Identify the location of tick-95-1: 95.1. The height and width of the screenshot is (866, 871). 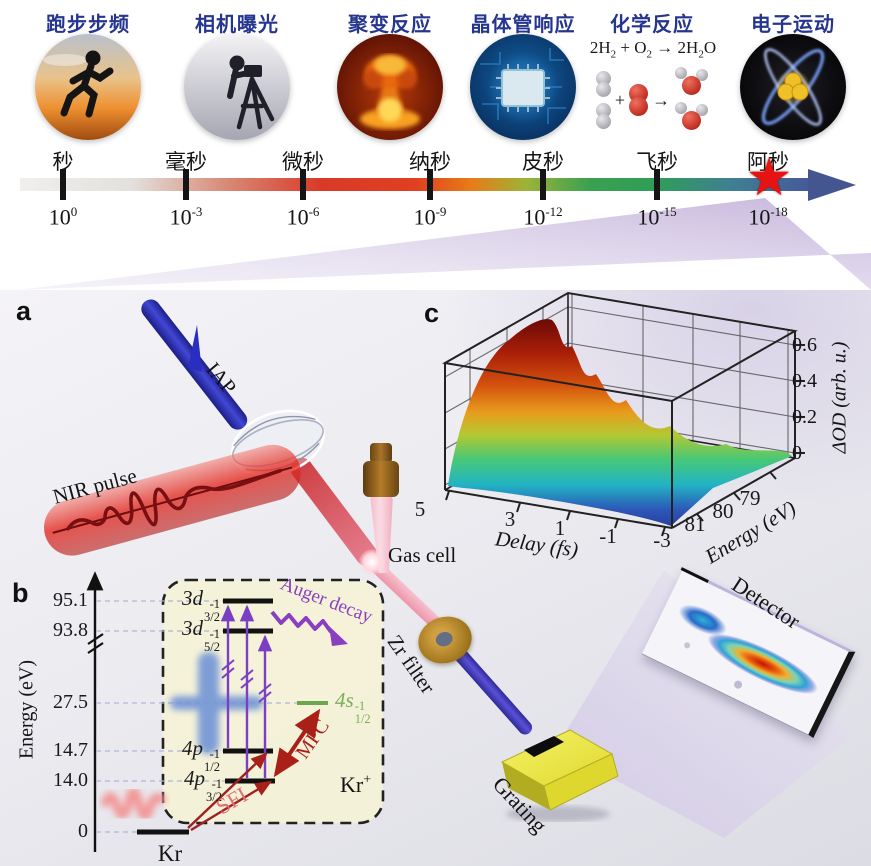
(70, 600).